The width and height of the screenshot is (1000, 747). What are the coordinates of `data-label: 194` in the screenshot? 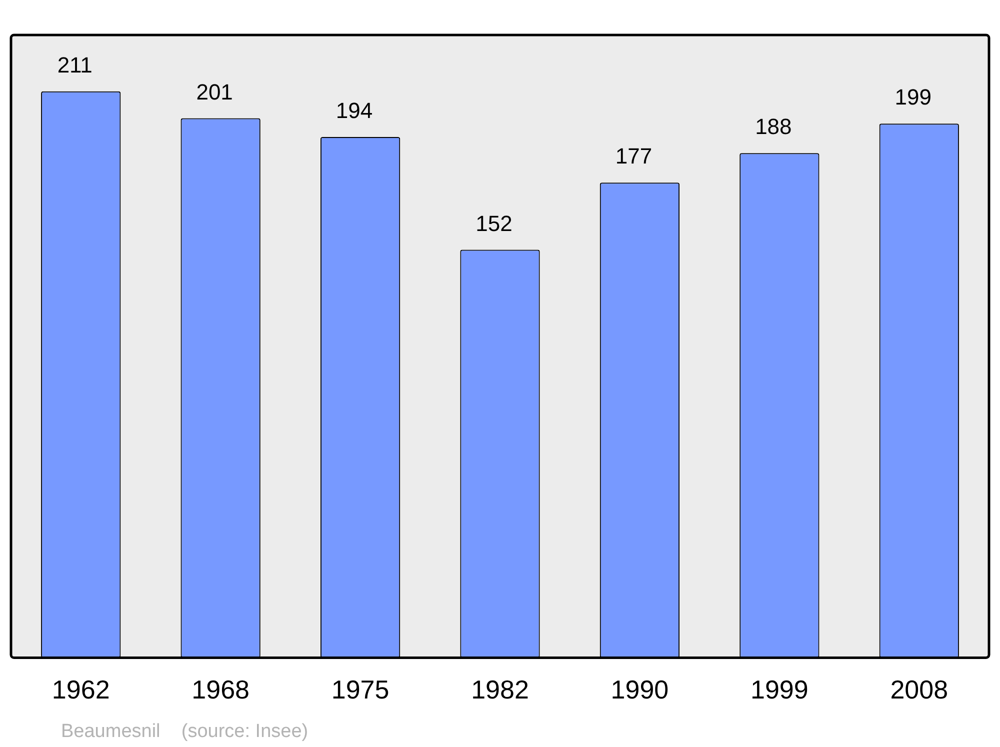 It's located at (354, 111).